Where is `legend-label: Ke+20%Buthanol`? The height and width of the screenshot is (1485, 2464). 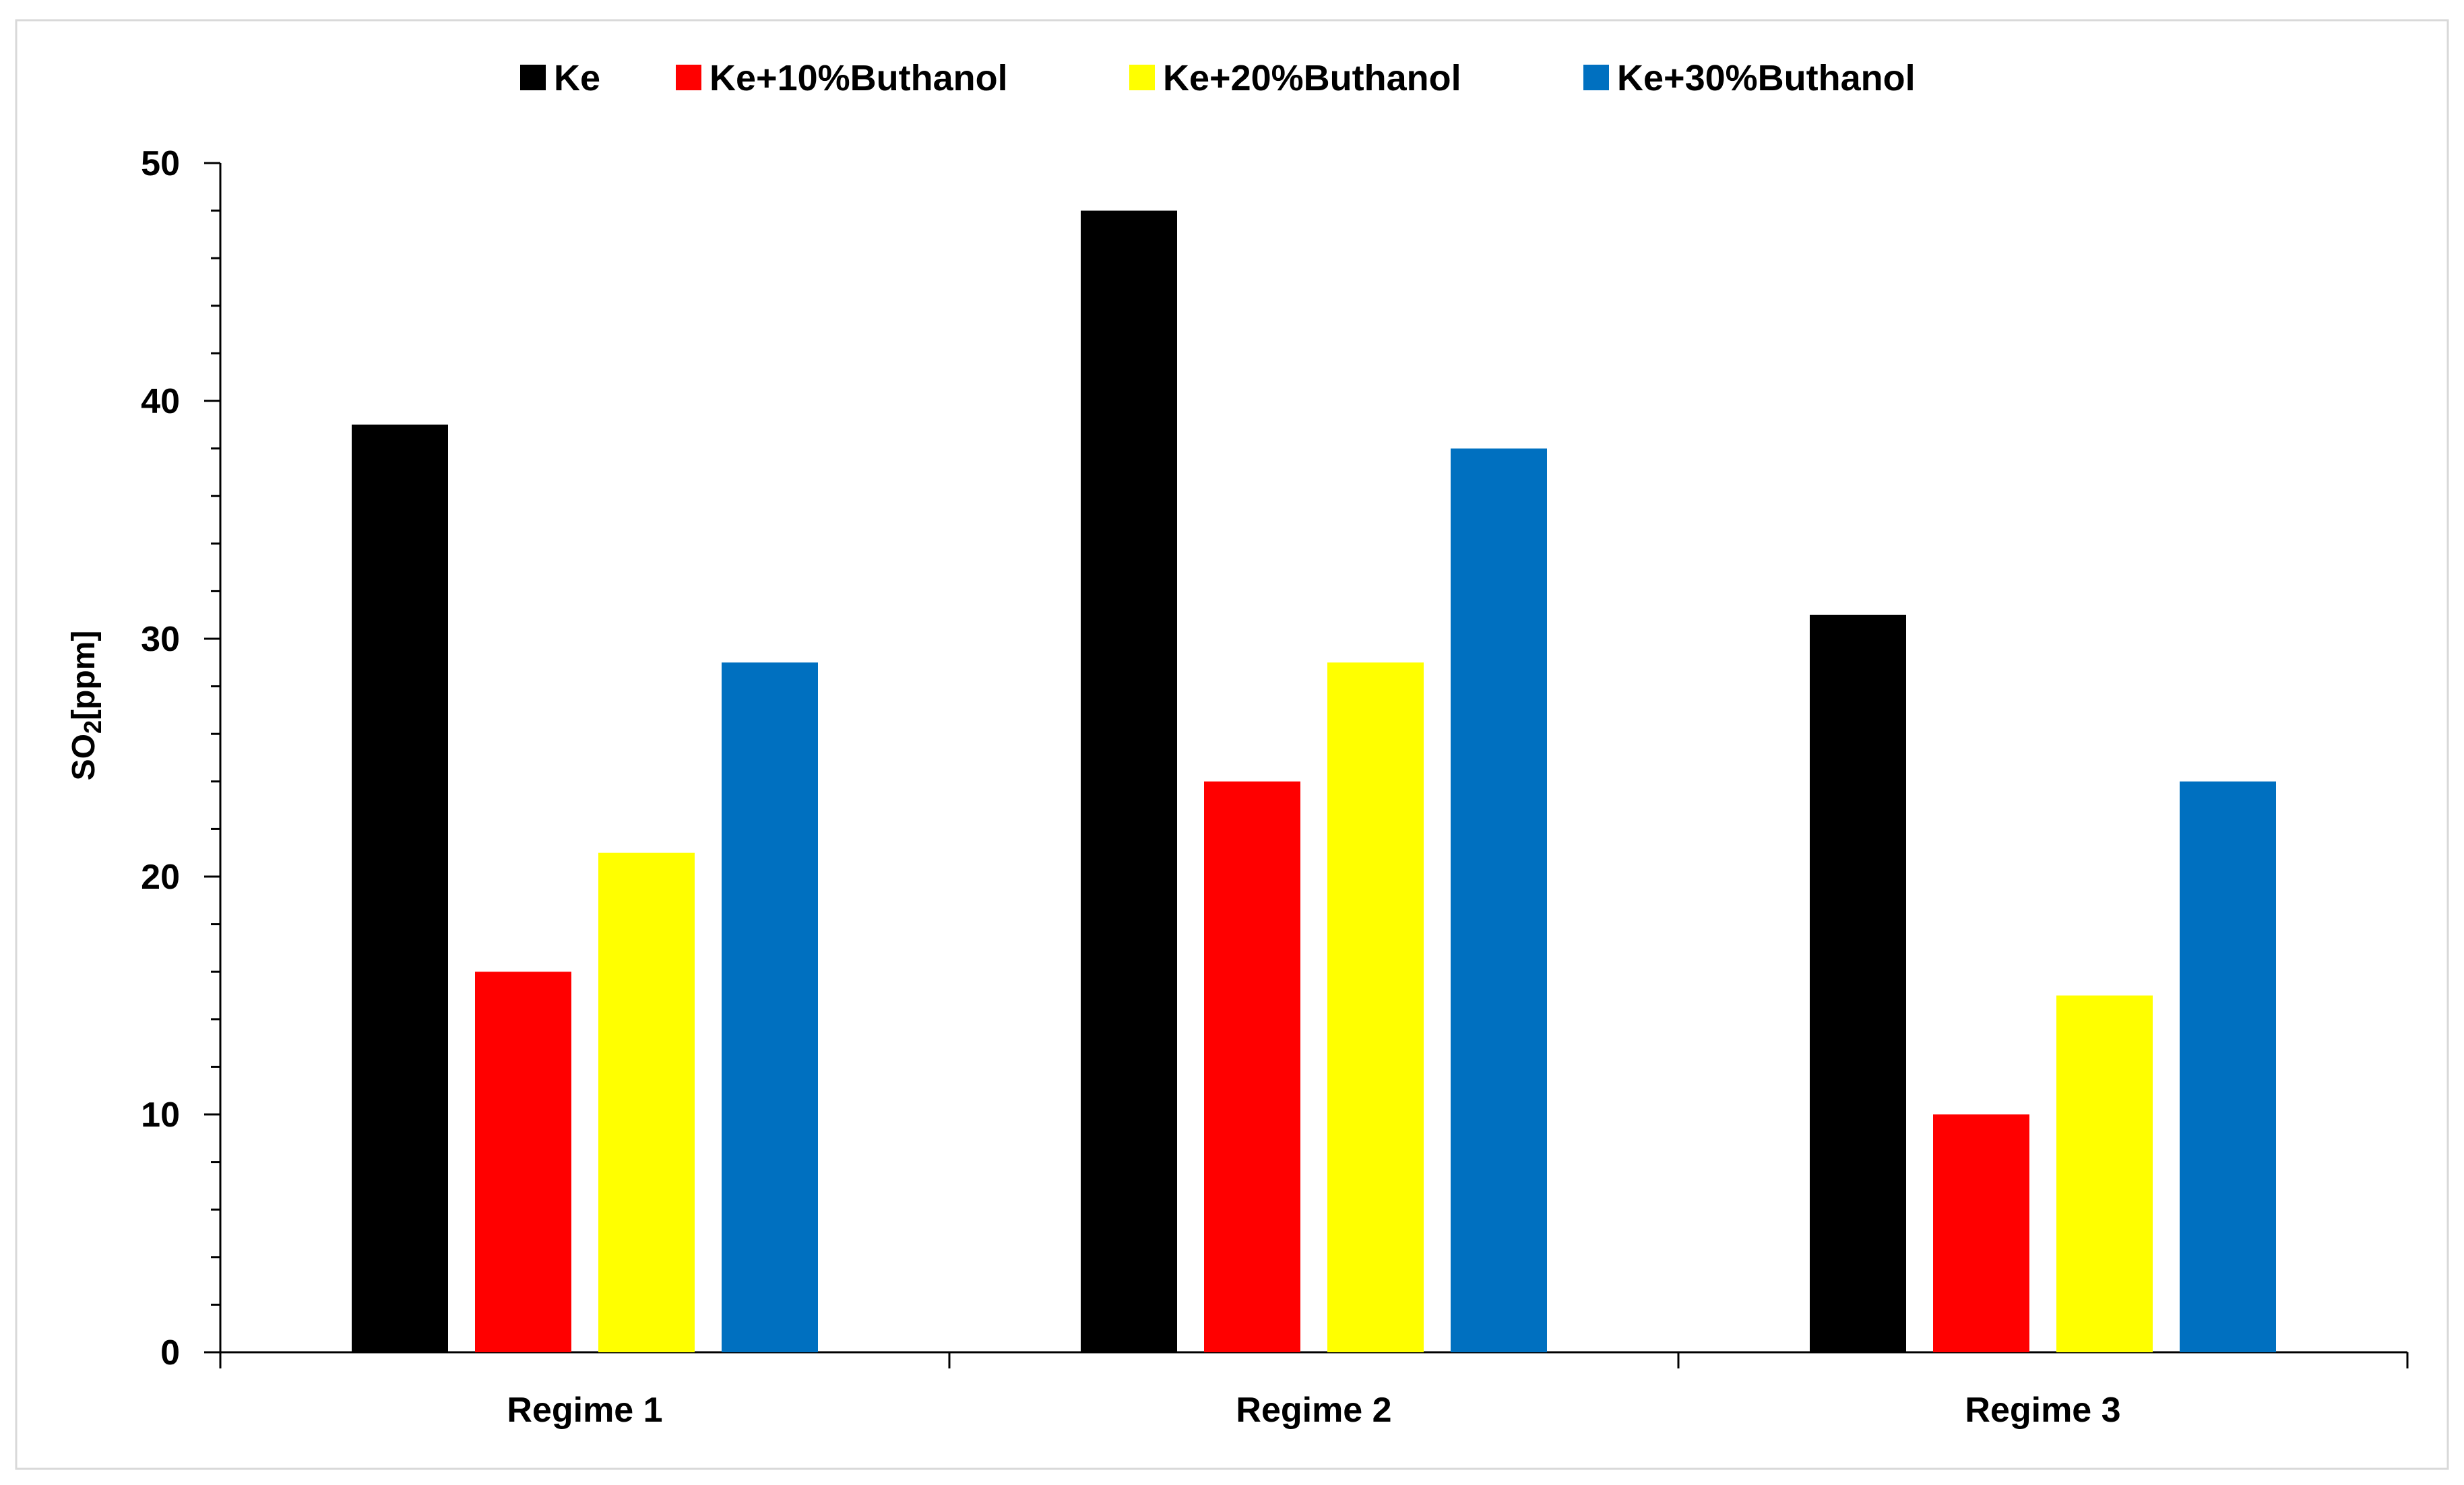
legend-label: Ke+20%Buthanol is located at coordinates (1312, 78).